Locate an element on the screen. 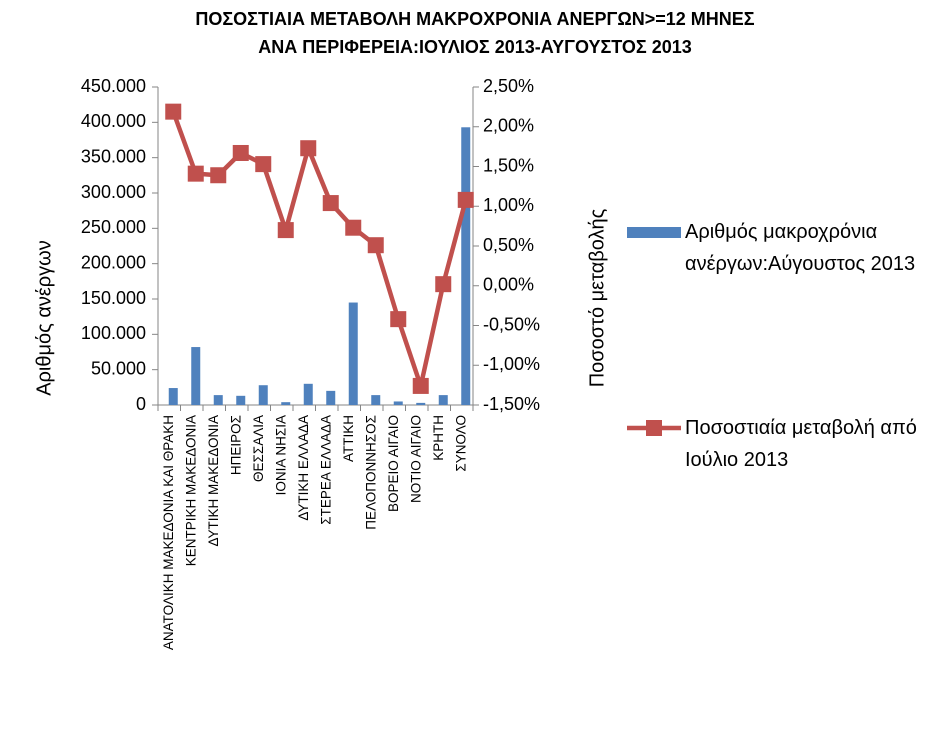 Image resolution: width=928 pixels, height=754 pixels. y-tick-label: 450.000 is located at coordinates (113, 86).